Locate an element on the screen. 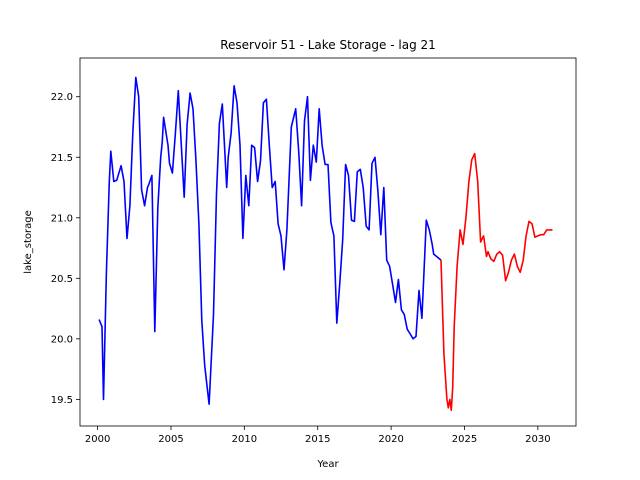  y-tick-label: 21.5 is located at coordinates (62, 158).